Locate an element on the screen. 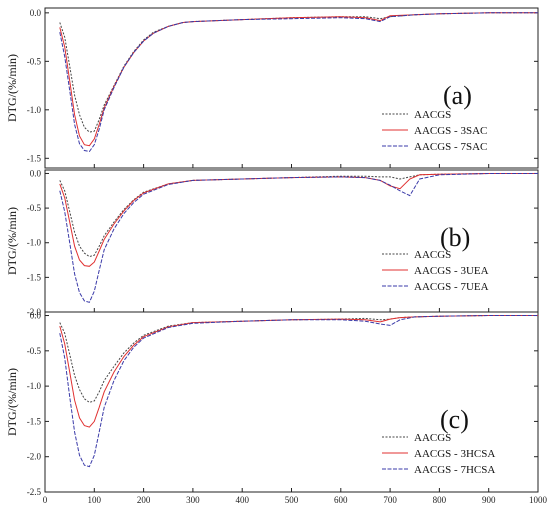  legend-label: AACGS - 3UEA is located at coordinates (451, 271).